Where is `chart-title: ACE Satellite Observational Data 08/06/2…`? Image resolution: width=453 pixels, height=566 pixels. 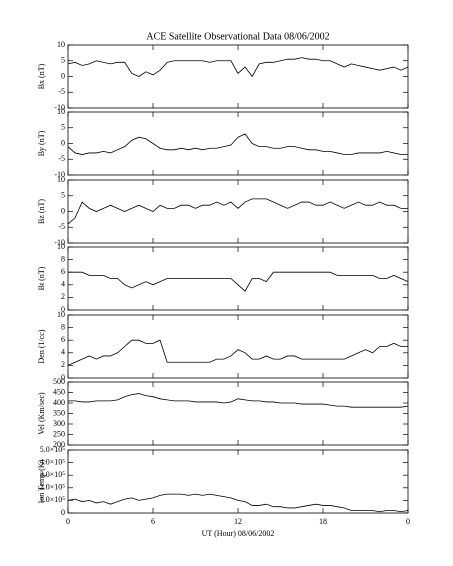
chart-title: ACE Satellite Observational Data 08/06/2… is located at coordinates (237, 36).